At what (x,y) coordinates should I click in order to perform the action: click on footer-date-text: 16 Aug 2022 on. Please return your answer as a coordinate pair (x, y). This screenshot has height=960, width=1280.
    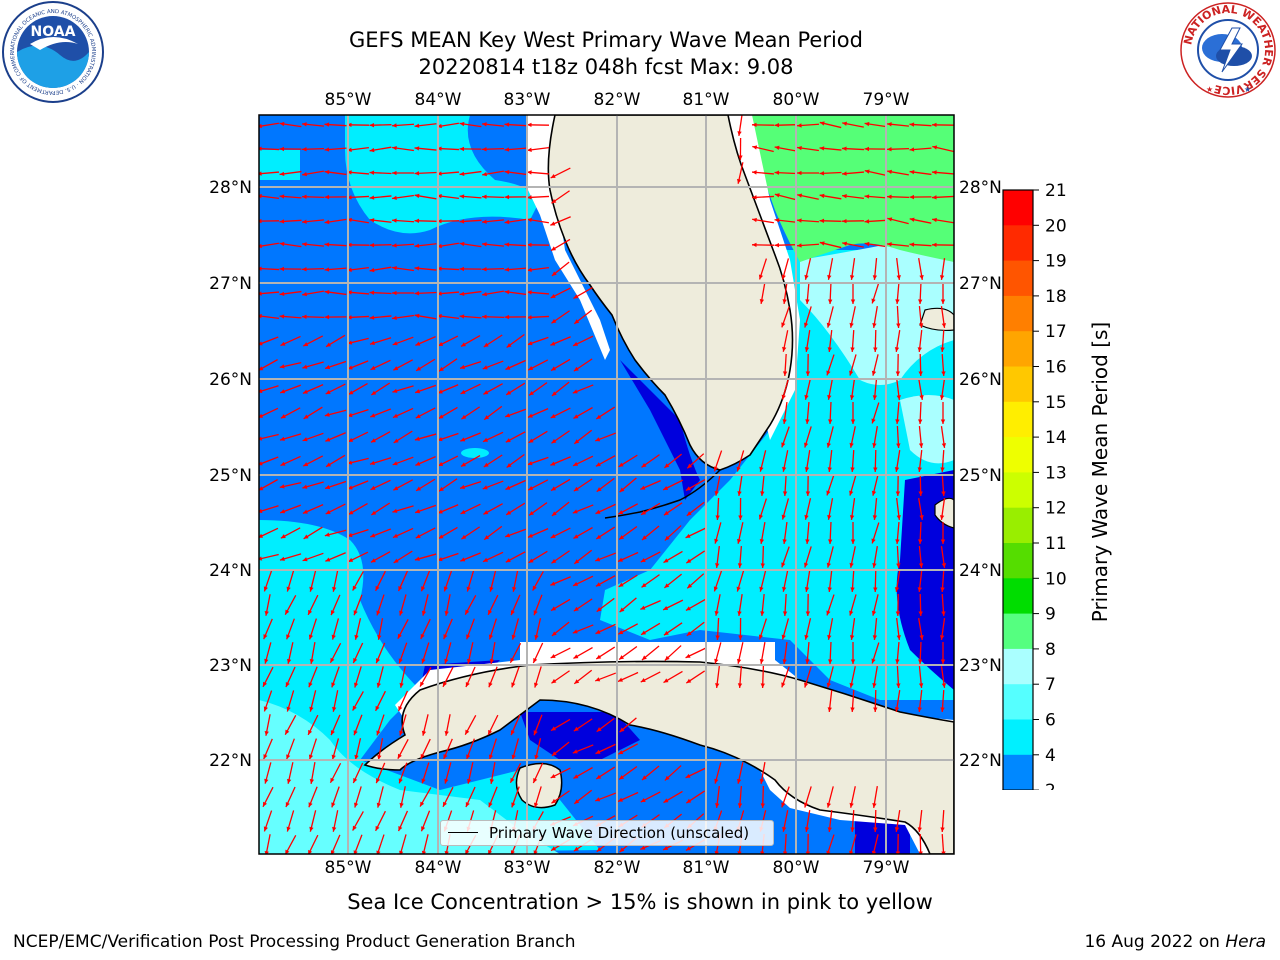
    Looking at the image, I should click on (1155, 942).